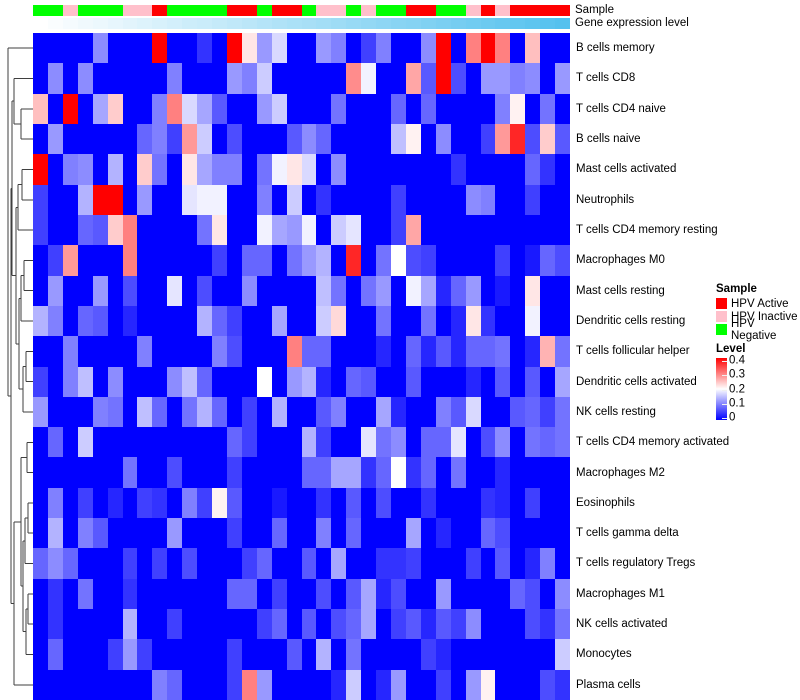  I want to click on colorbar-tick-label: 0, so click(732, 417).